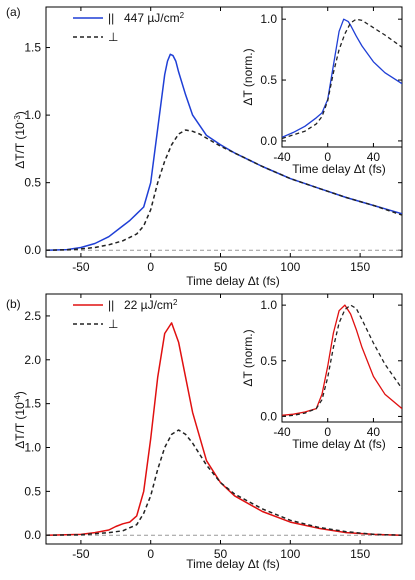  Describe the element at coordinates (17, 399) in the screenshot. I see `panel-b-ylabel-exp: -4` at that location.